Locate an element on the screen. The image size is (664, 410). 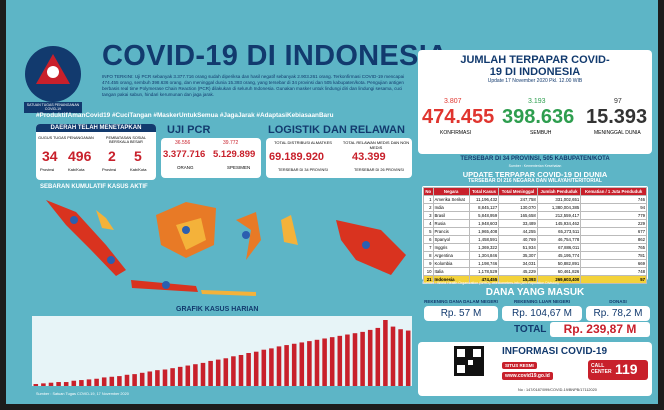
table-cell: 57 is located at coordinates (613, 279).